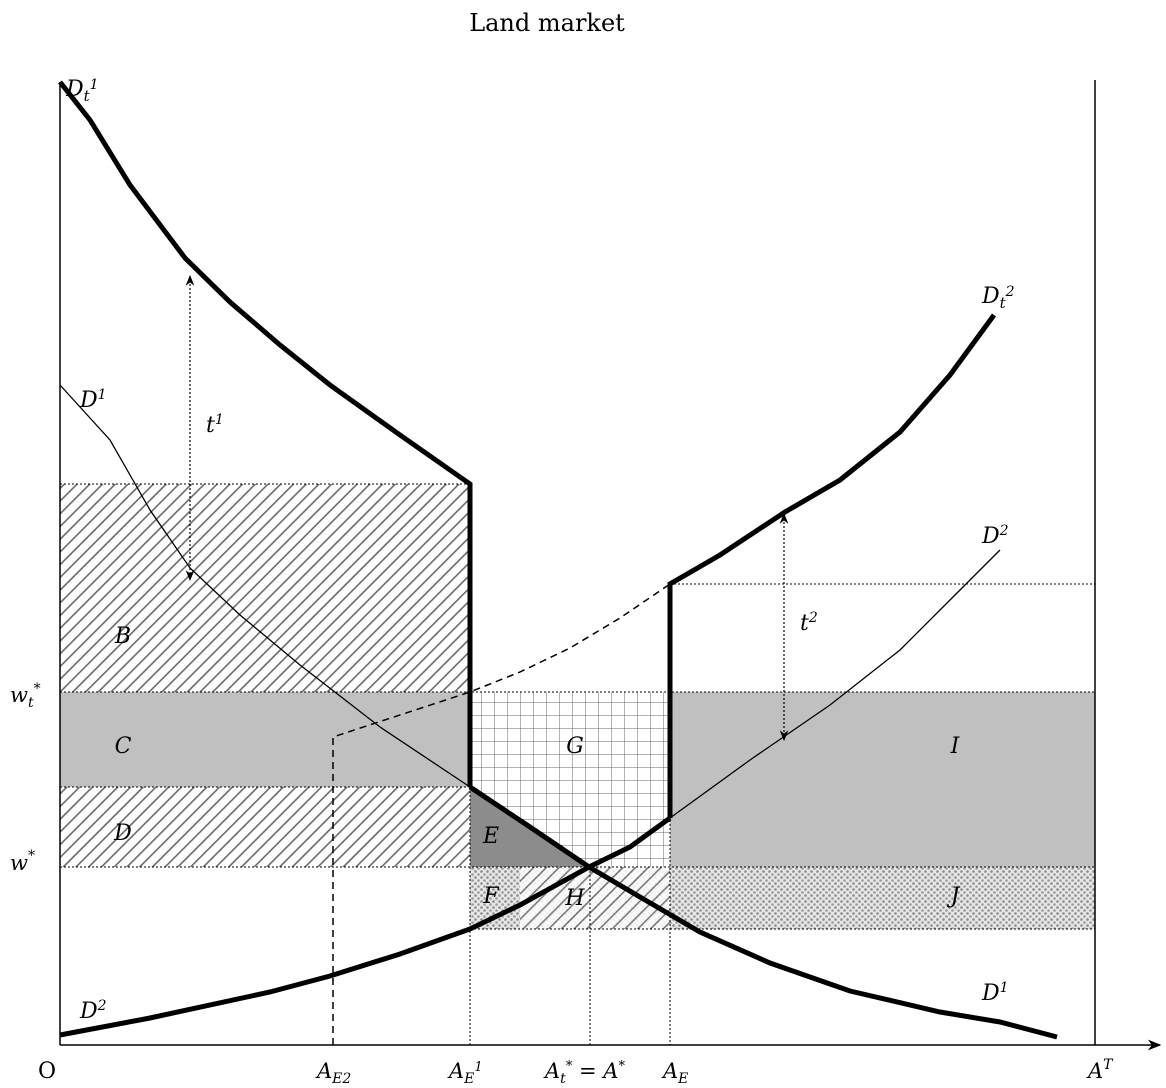  Describe the element at coordinates (25, 696) in the screenshot. I see `y-label-wt-star: wt*` at that location.